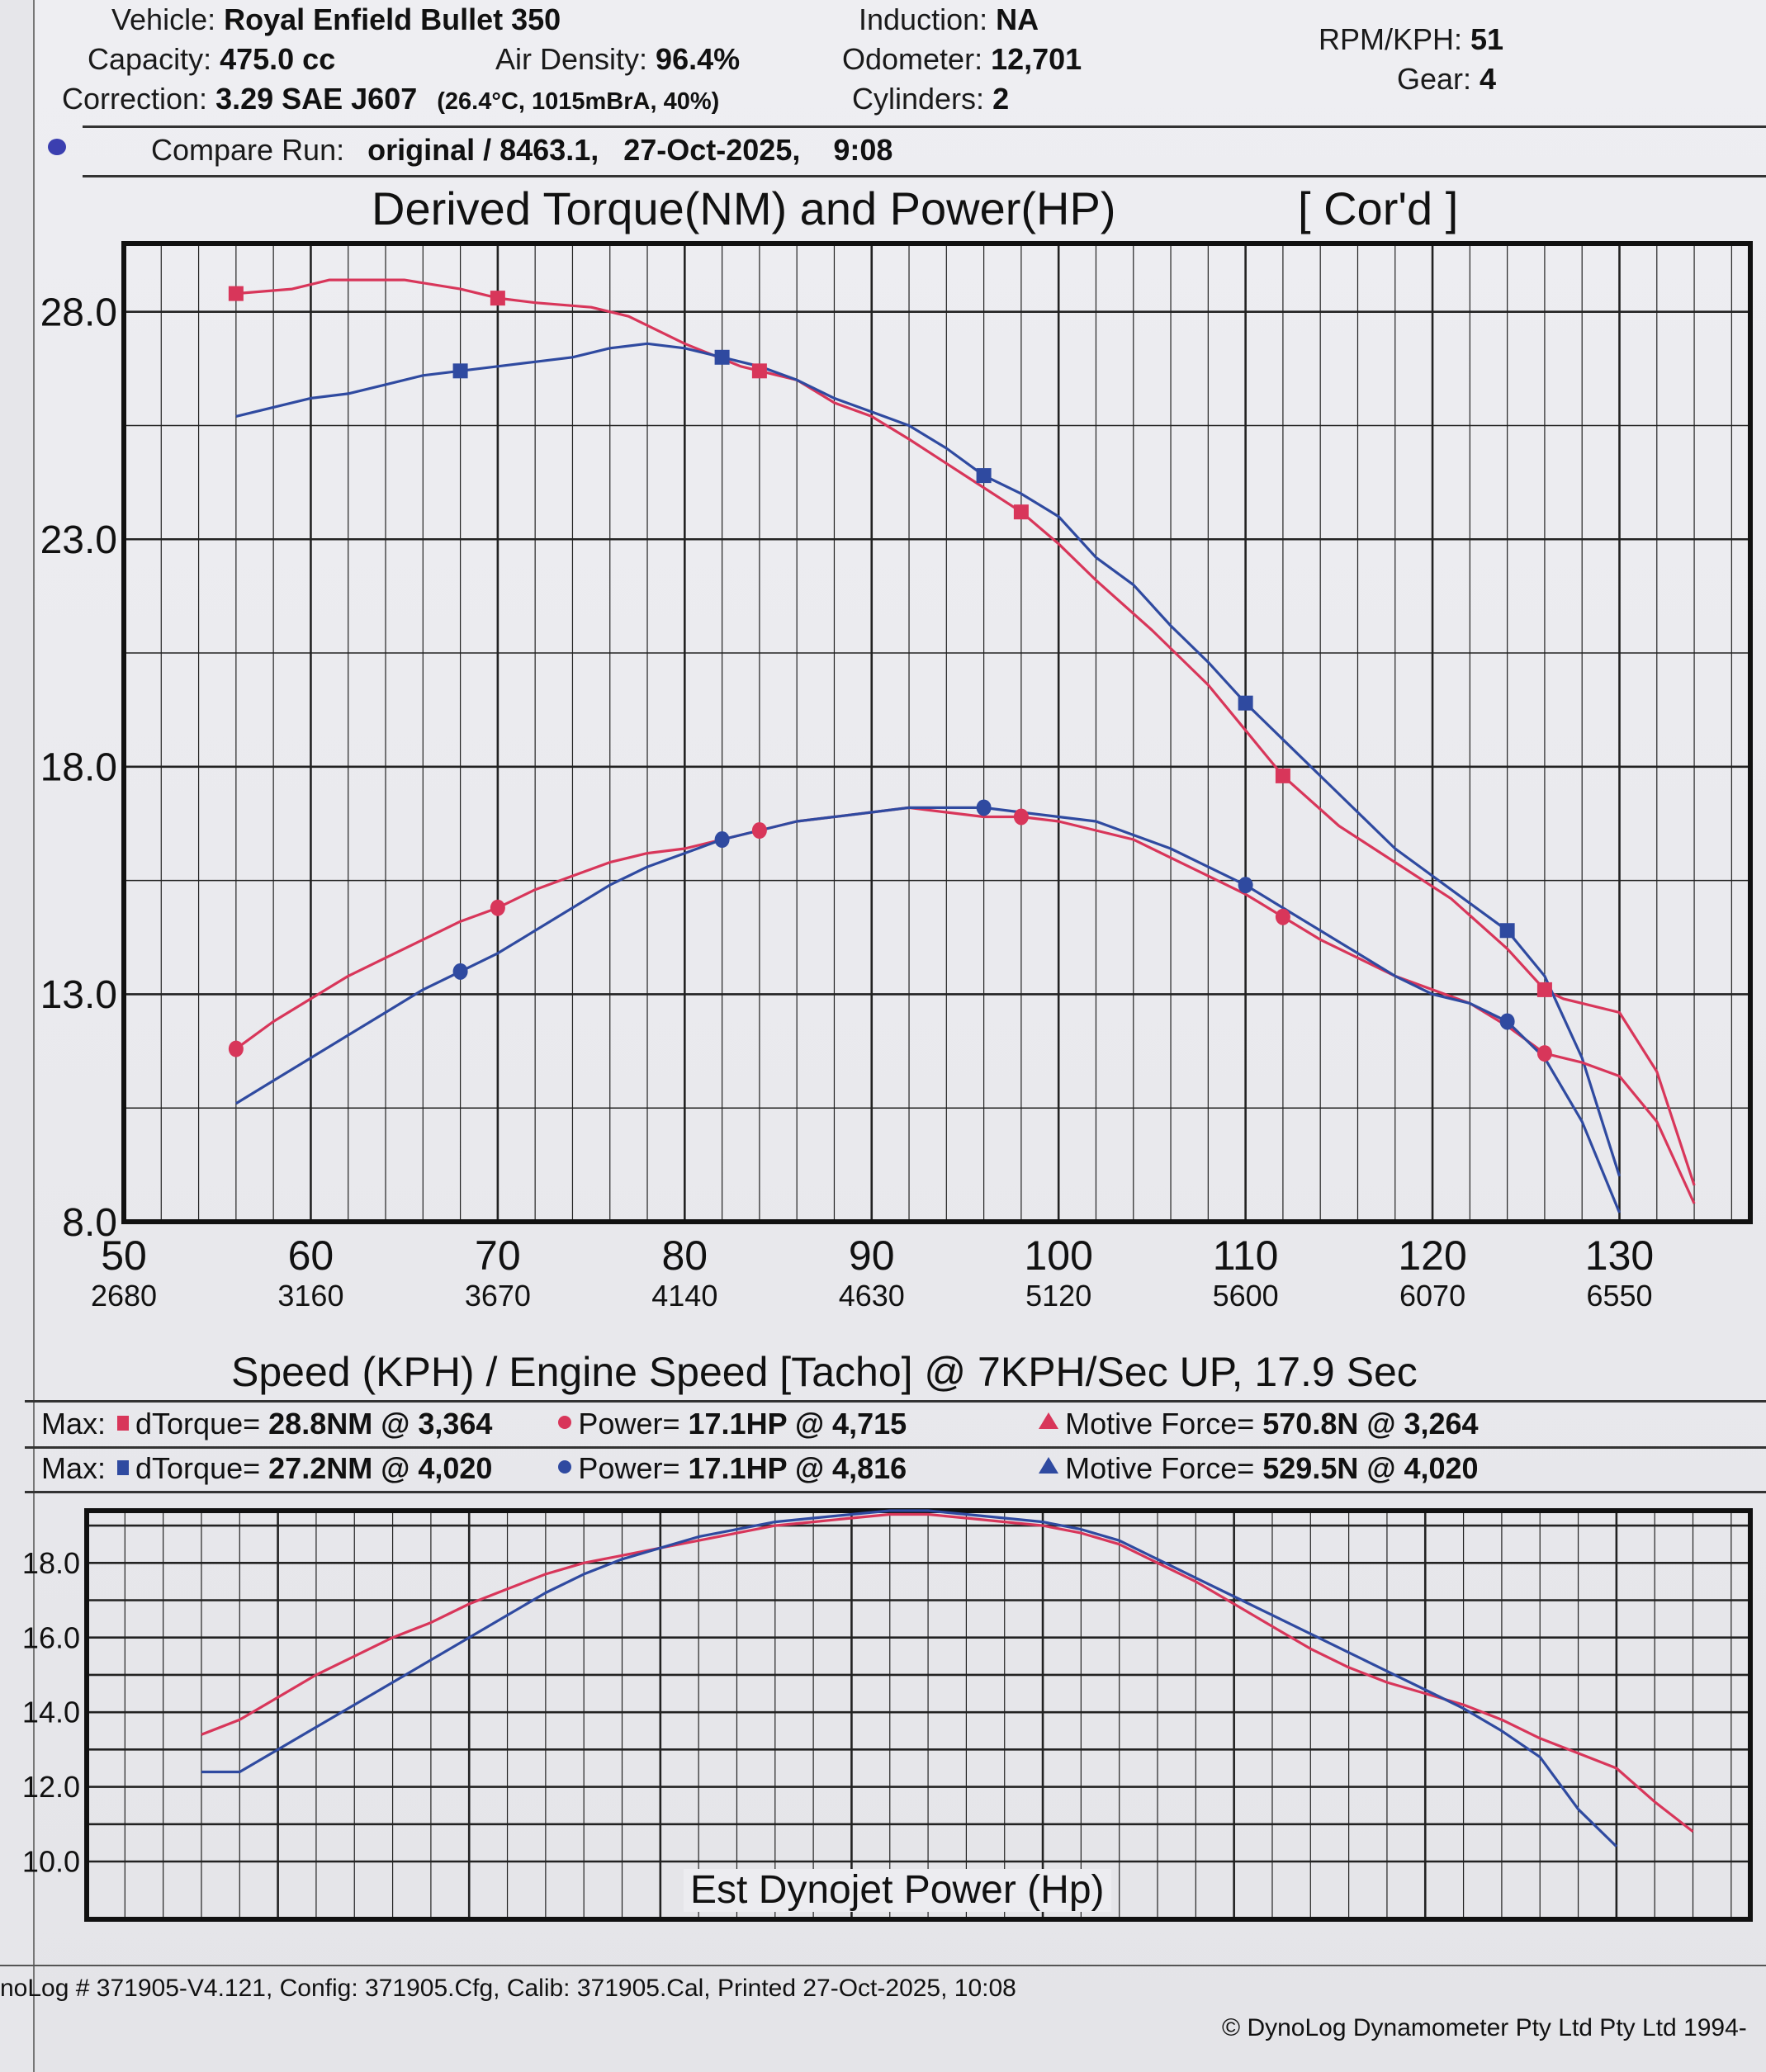  What do you see at coordinates (1391, 39) in the screenshot?
I see `rpm-kph-label: RPM/KPH:` at bounding box center [1391, 39].